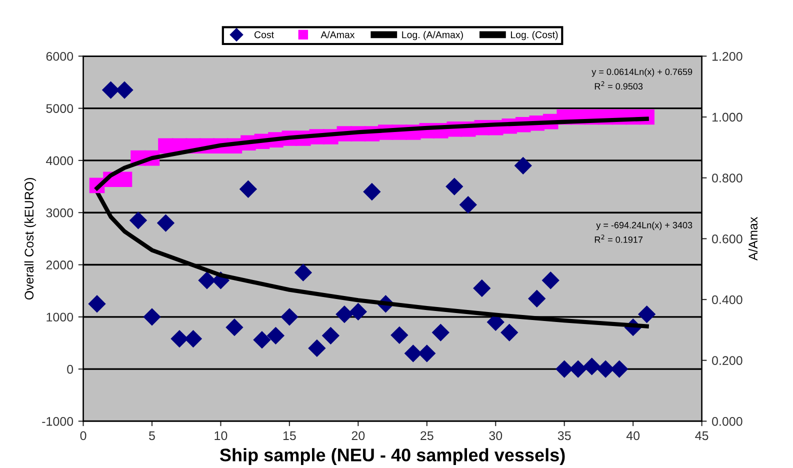 The height and width of the screenshot is (468, 793). What do you see at coordinates (727, 117) in the screenshot?
I see `y2-tick-label: 1.000` at bounding box center [727, 117].